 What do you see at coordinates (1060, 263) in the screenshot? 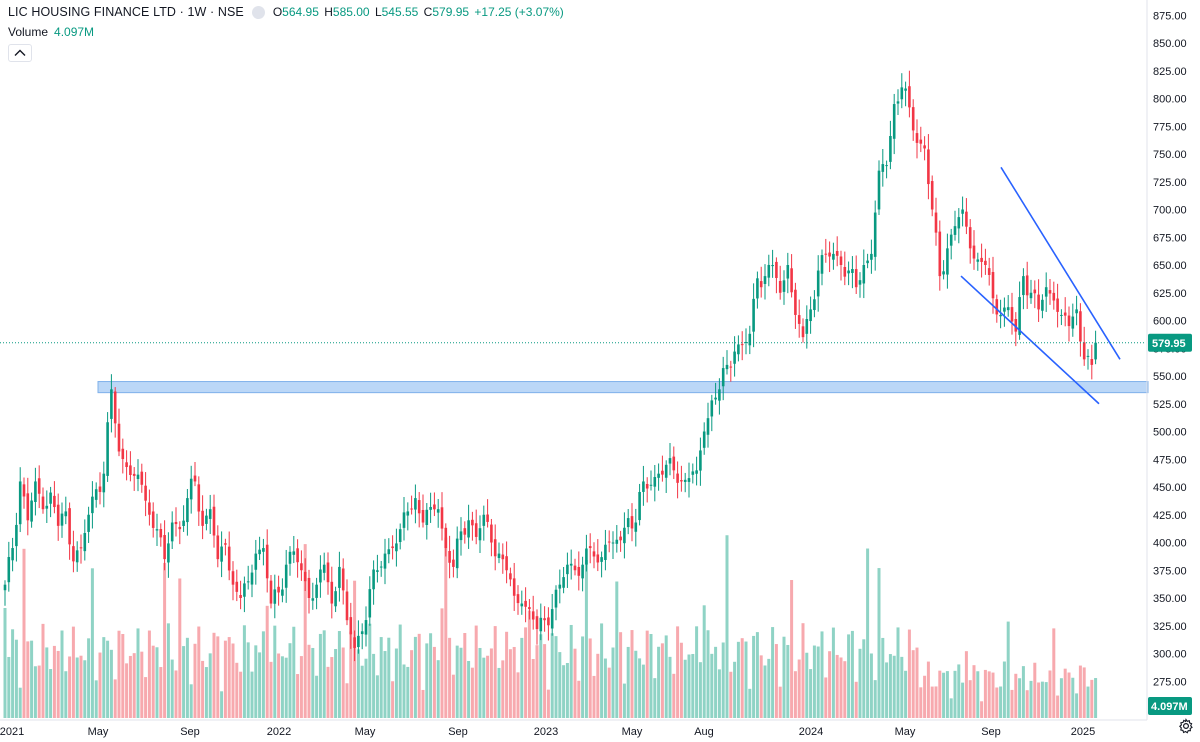
I see `channel-upper-trendline` at bounding box center [1060, 263].